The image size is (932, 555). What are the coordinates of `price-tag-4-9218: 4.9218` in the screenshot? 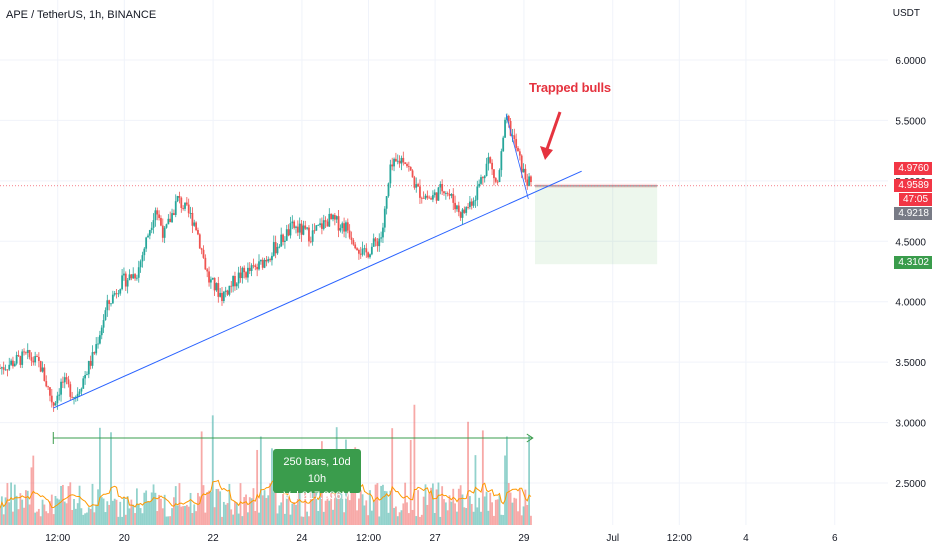 It's located at (913, 213).